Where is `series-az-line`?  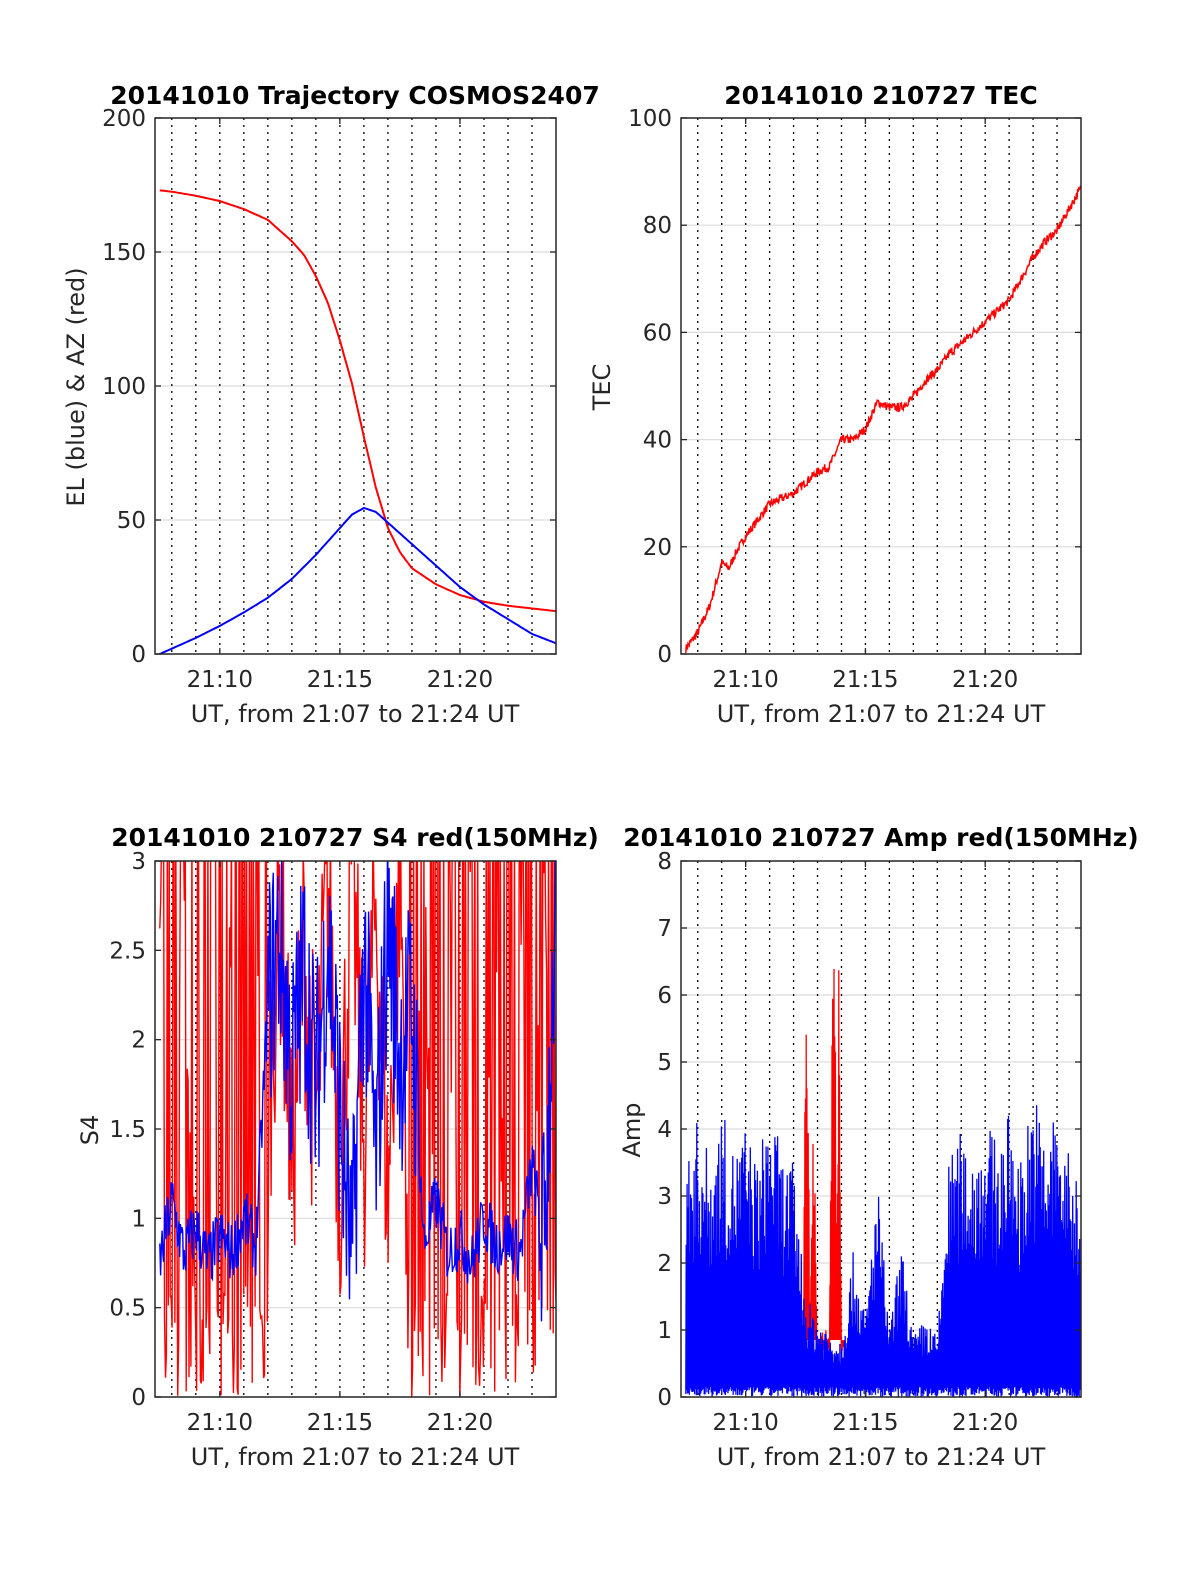 series-az-line is located at coordinates (357, 401).